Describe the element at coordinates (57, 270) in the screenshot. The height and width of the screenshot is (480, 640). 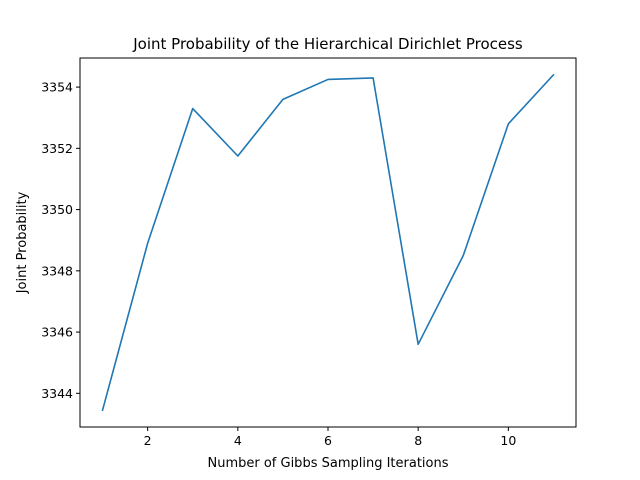
I see `y-tick-label: 3348` at that location.